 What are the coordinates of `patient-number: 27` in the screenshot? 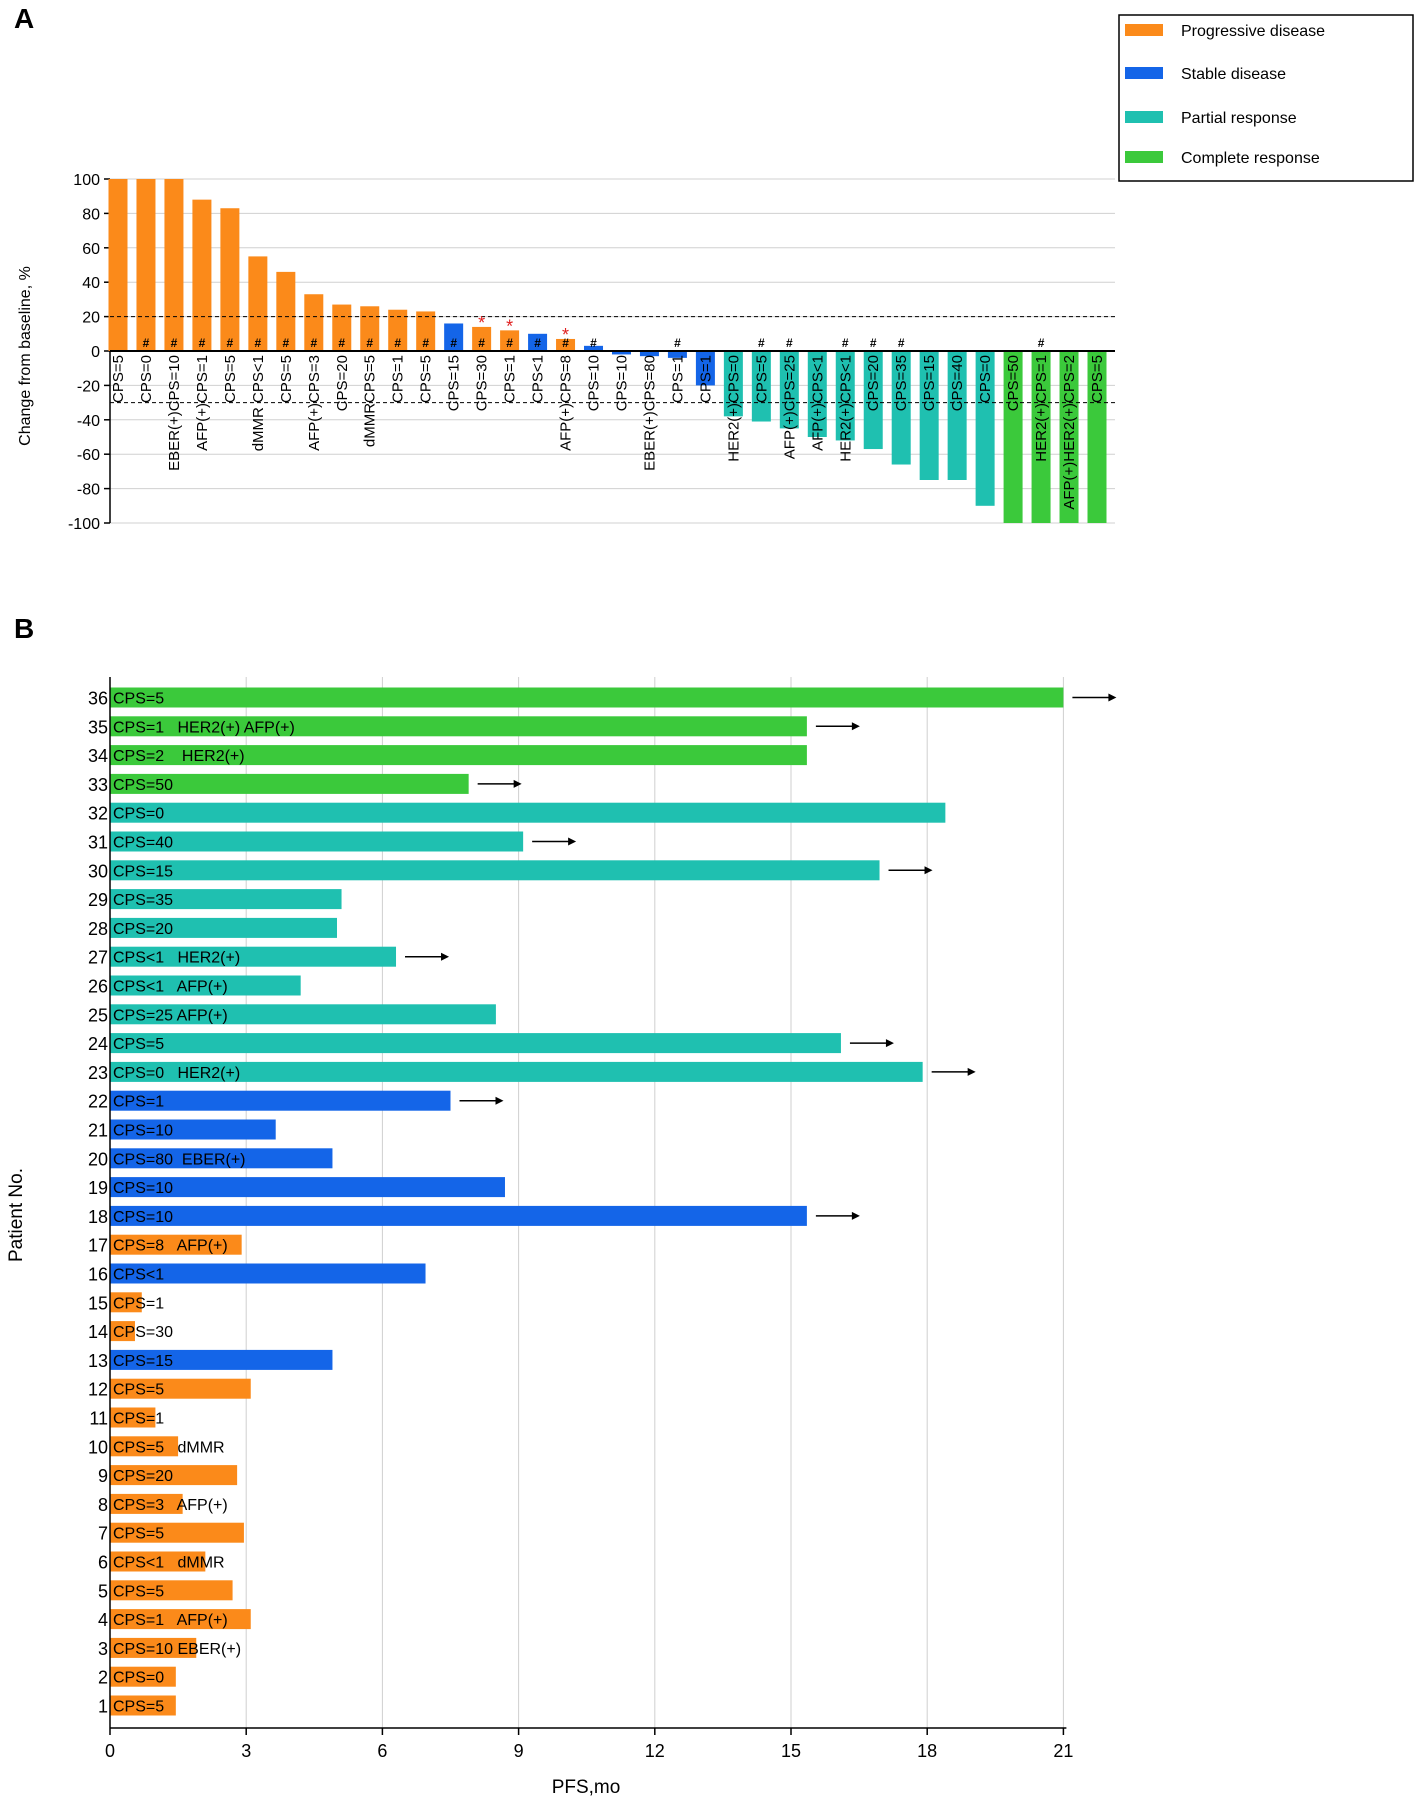 It's located at (98, 958).